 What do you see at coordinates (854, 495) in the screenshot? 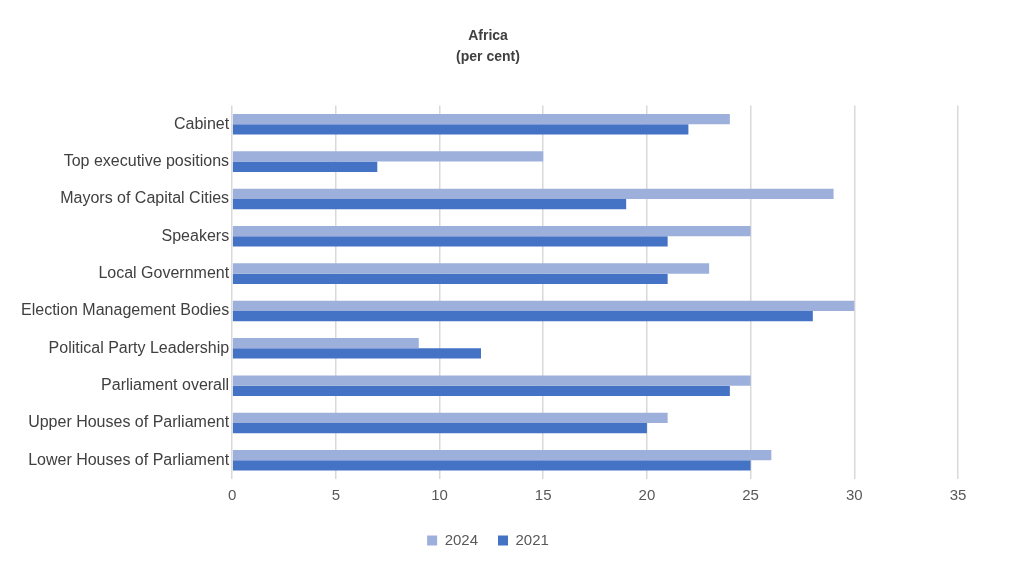
I see `x-tick-label: 30` at bounding box center [854, 495].